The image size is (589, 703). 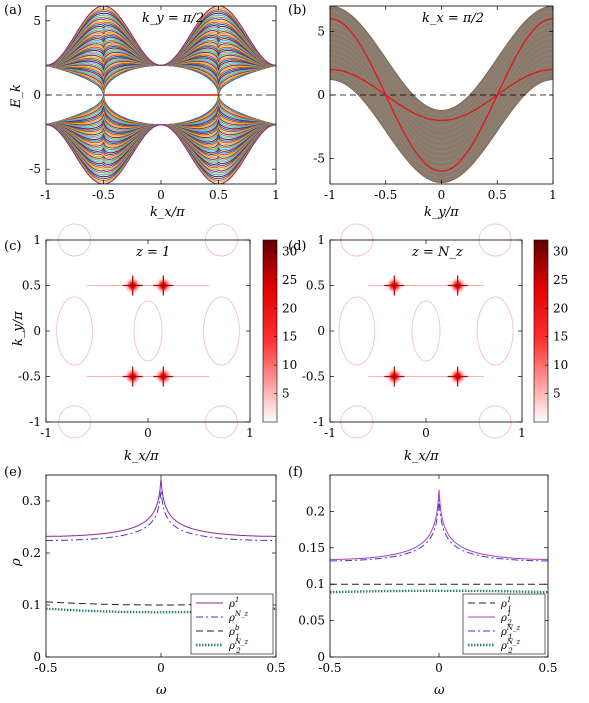 I want to click on colorbar-tick-label: 5, so click(x=286, y=394).